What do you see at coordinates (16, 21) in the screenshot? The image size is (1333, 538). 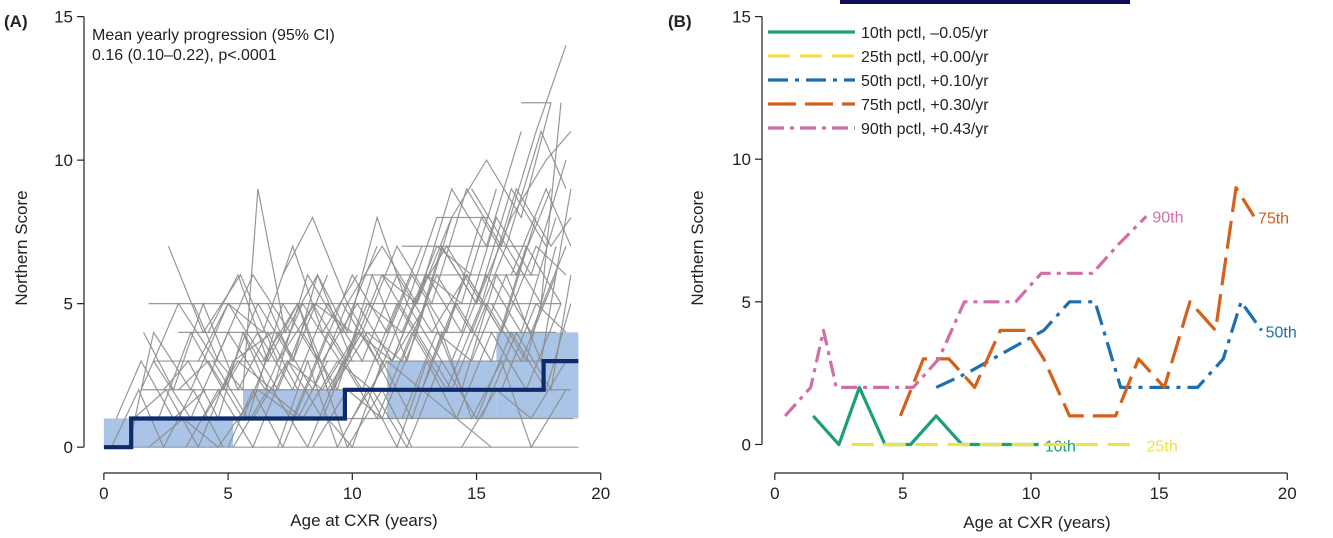 I see `panel-a-label: (A)` at bounding box center [16, 21].